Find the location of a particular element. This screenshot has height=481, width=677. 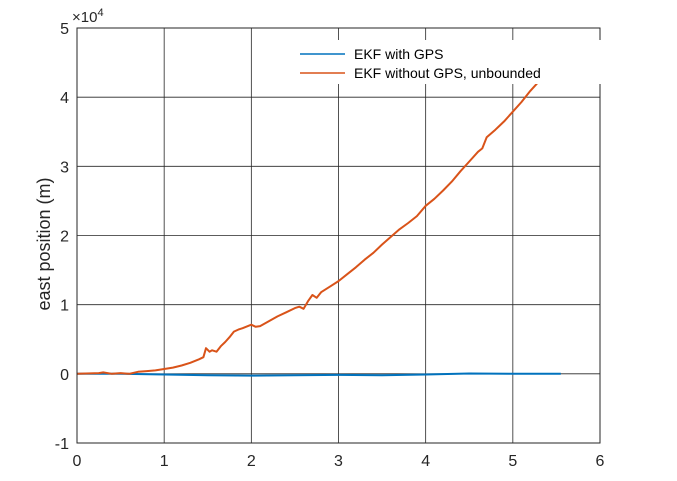

y-tick-label: 3 is located at coordinates (64, 167).